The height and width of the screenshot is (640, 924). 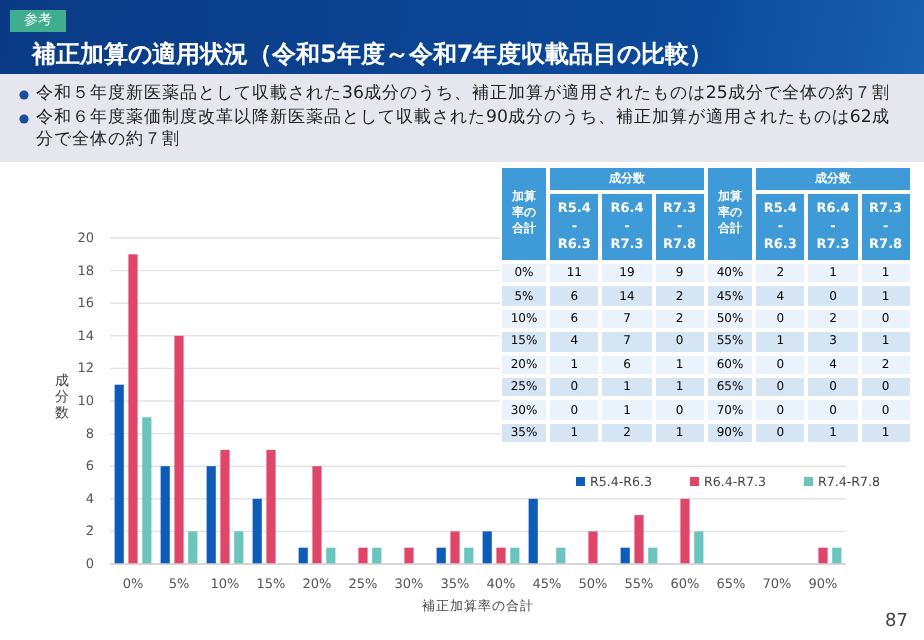 I want to click on text: 令和６年度薬価制度改革以降新医薬品として収載された90成分のうち、補正加算が適用されたものは62成分で全体の約７割, so click(x=464, y=130).